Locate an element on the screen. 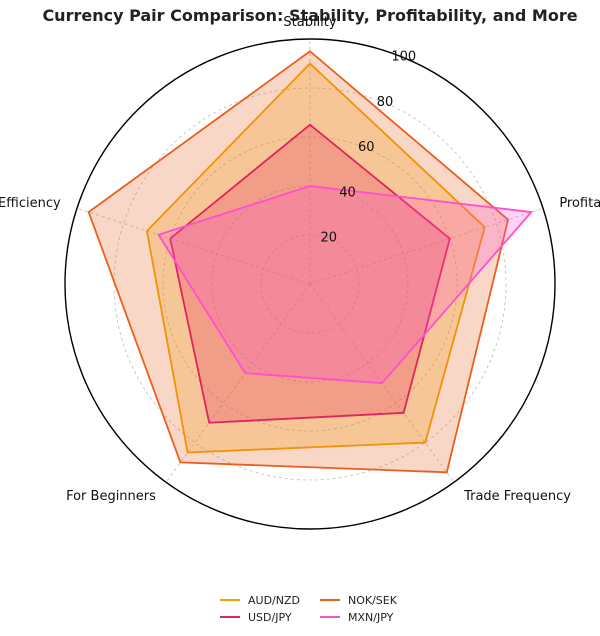 This screenshot has height=636, width=600. legend-label-usd-jpy: USD/JPY is located at coordinates (270, 617).